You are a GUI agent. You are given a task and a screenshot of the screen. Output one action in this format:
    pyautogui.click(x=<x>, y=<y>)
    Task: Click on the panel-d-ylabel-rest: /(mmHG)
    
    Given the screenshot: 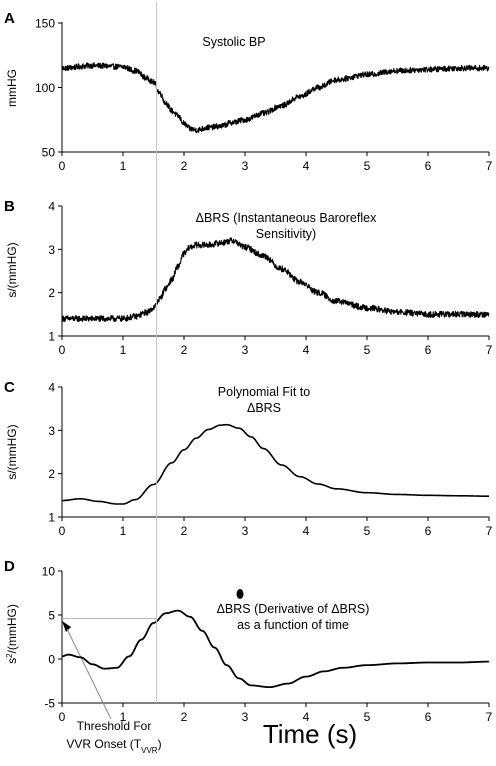 What is the action you would take?
    pyautogui.click(x=12, y=628)
    